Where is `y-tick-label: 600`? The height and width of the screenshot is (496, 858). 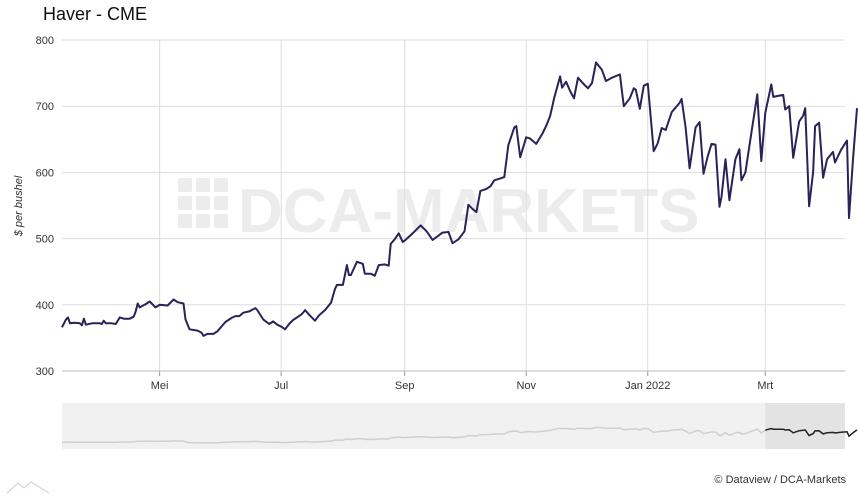
y-tick-label: 600 is located at coordinates (45, 173).